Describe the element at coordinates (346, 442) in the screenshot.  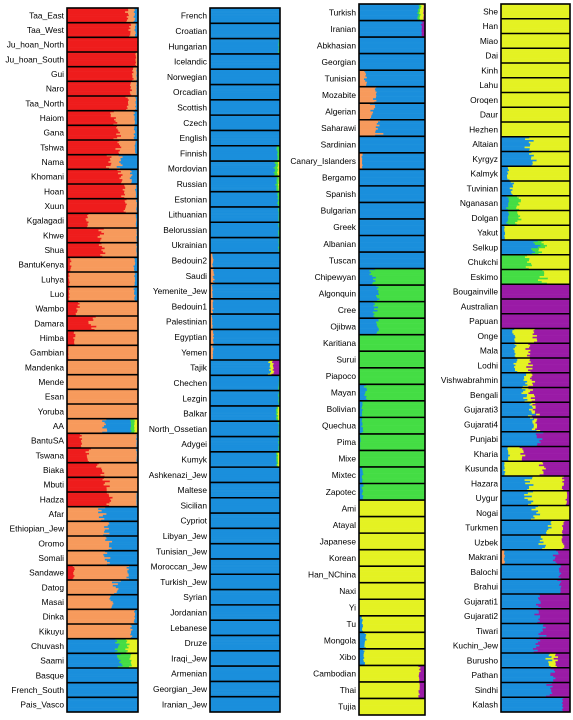
I see `population-label: Pima` at that location.